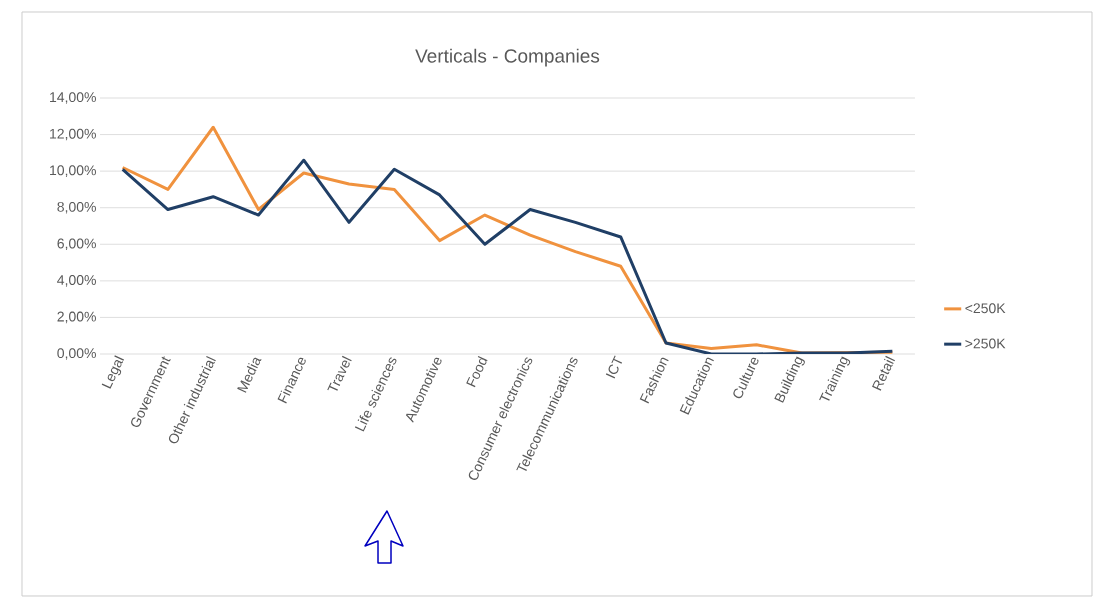 Image resolution: width=1101 pixels, height=604 pixels. Describe the element at coordinates (76, 207) in the screenshot. I see `y-tick-label: 8,00%` at that location.